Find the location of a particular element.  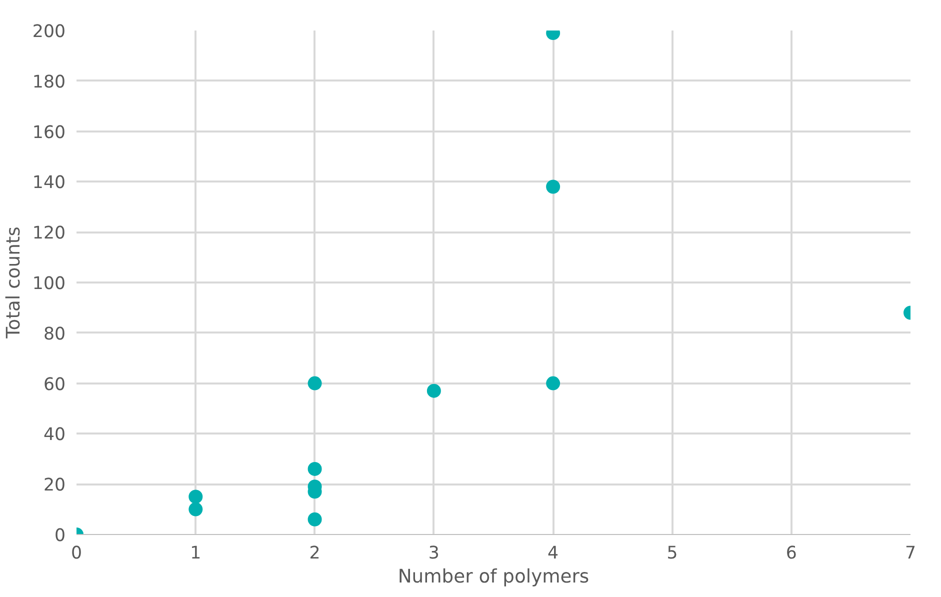

y-tick-label: 100 is located at coordinates (49, 284).